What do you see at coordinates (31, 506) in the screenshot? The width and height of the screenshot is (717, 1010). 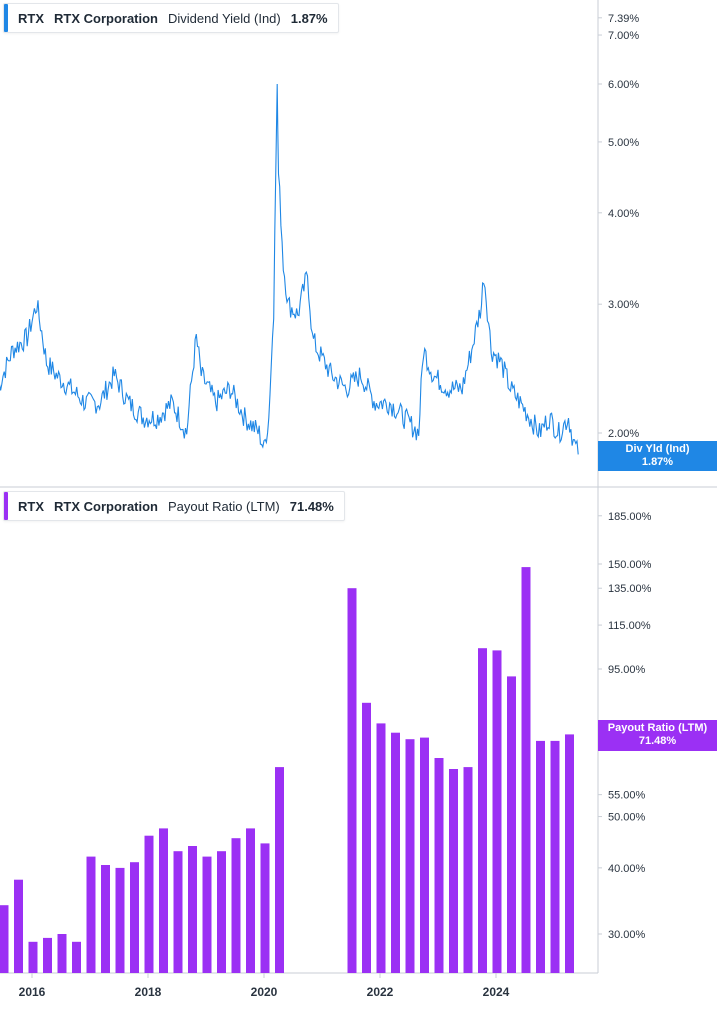 I see `bottom-legend-ticker: RTX` at bounding box center [31, 506].